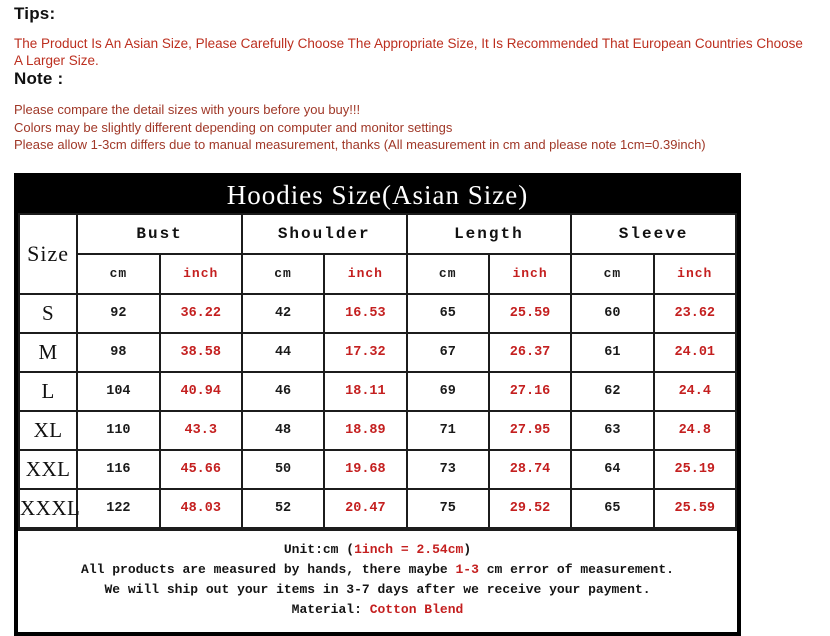  I want to click on table-row: XXL 116 45.66 50 19.68 73 28.74 64 25.19, so click(377, 469).